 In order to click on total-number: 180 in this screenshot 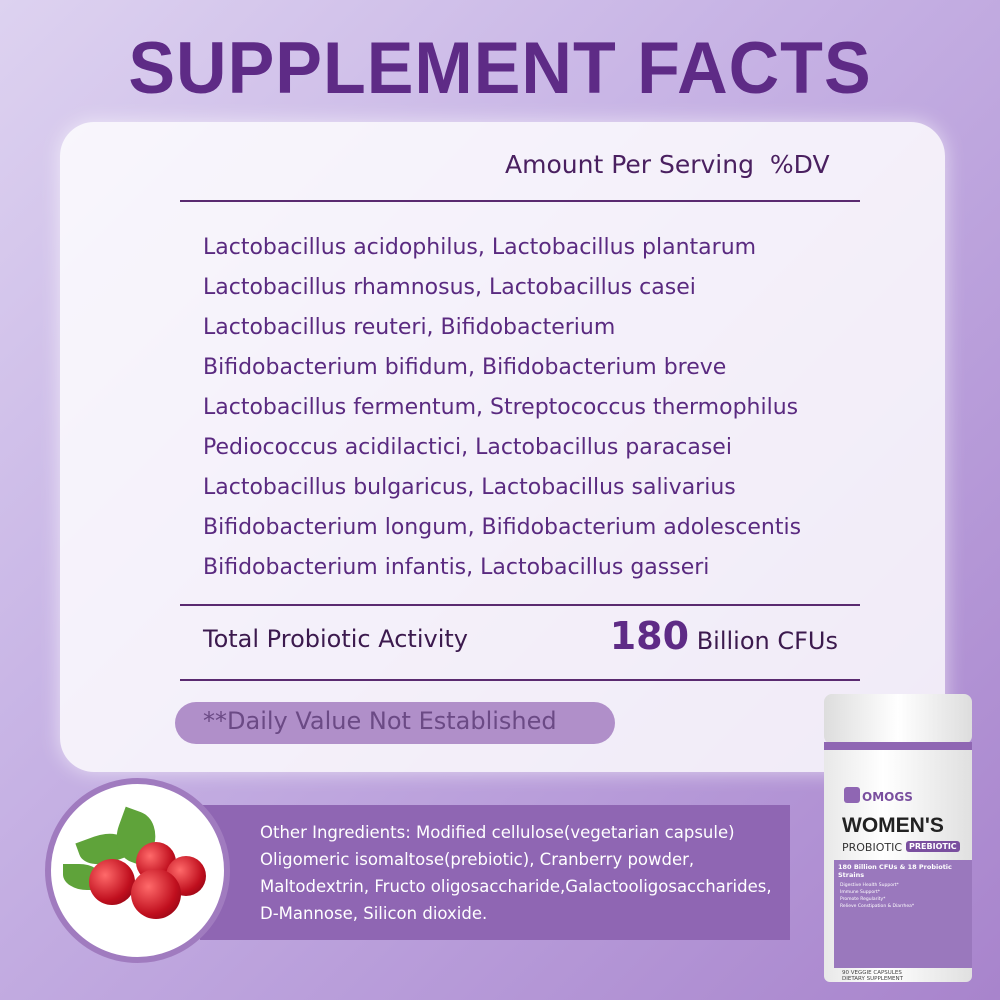, I will do `click(649, 636)`.